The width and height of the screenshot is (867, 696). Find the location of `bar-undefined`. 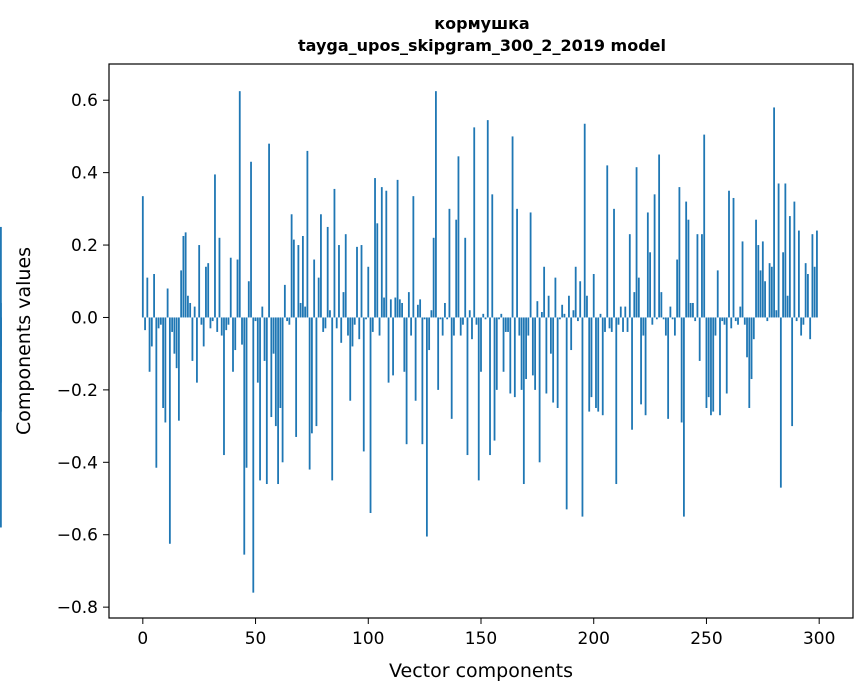

bar-undefined is located at coordinates (1, 350).